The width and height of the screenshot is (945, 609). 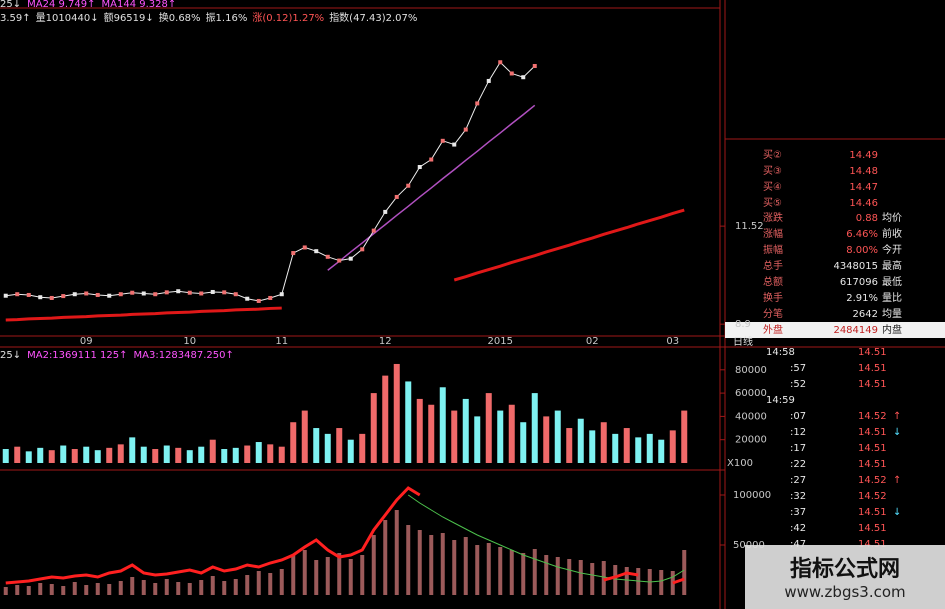 I want to click on bid-label: 买③, so click(x=772, y=171).